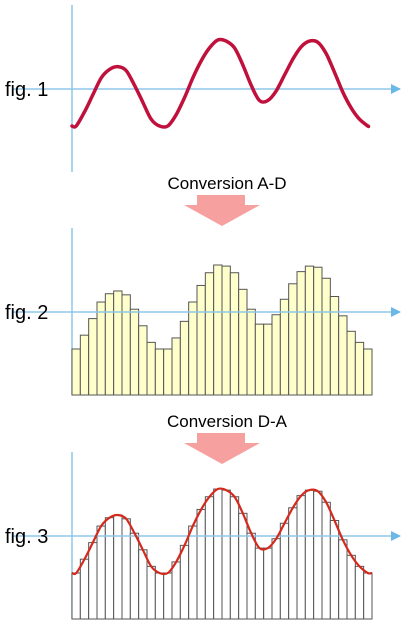 The width and height of the screenshot is (410, 625). I want to click on fig1-analog-signal, so click(220, 83).